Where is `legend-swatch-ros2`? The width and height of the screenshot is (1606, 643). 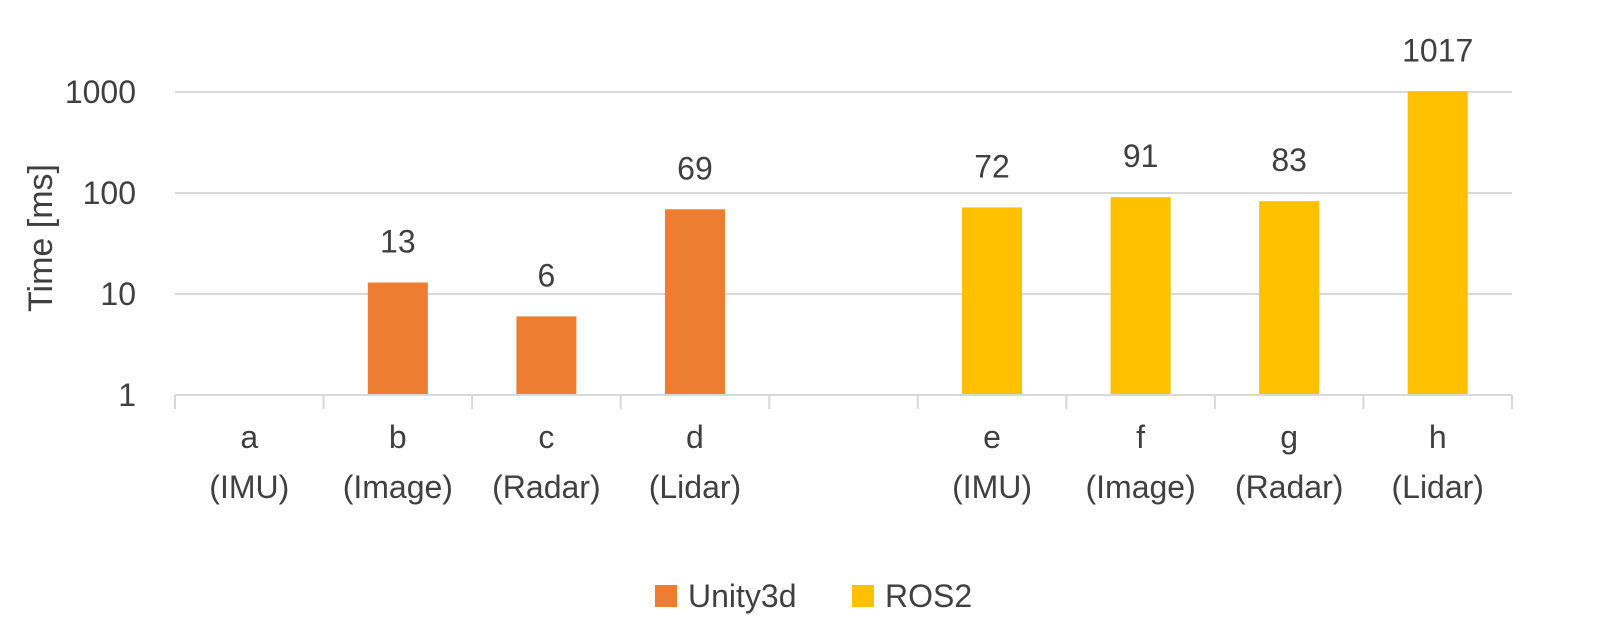 legend-swatch-ros2 is located at coordinates (863, 596).